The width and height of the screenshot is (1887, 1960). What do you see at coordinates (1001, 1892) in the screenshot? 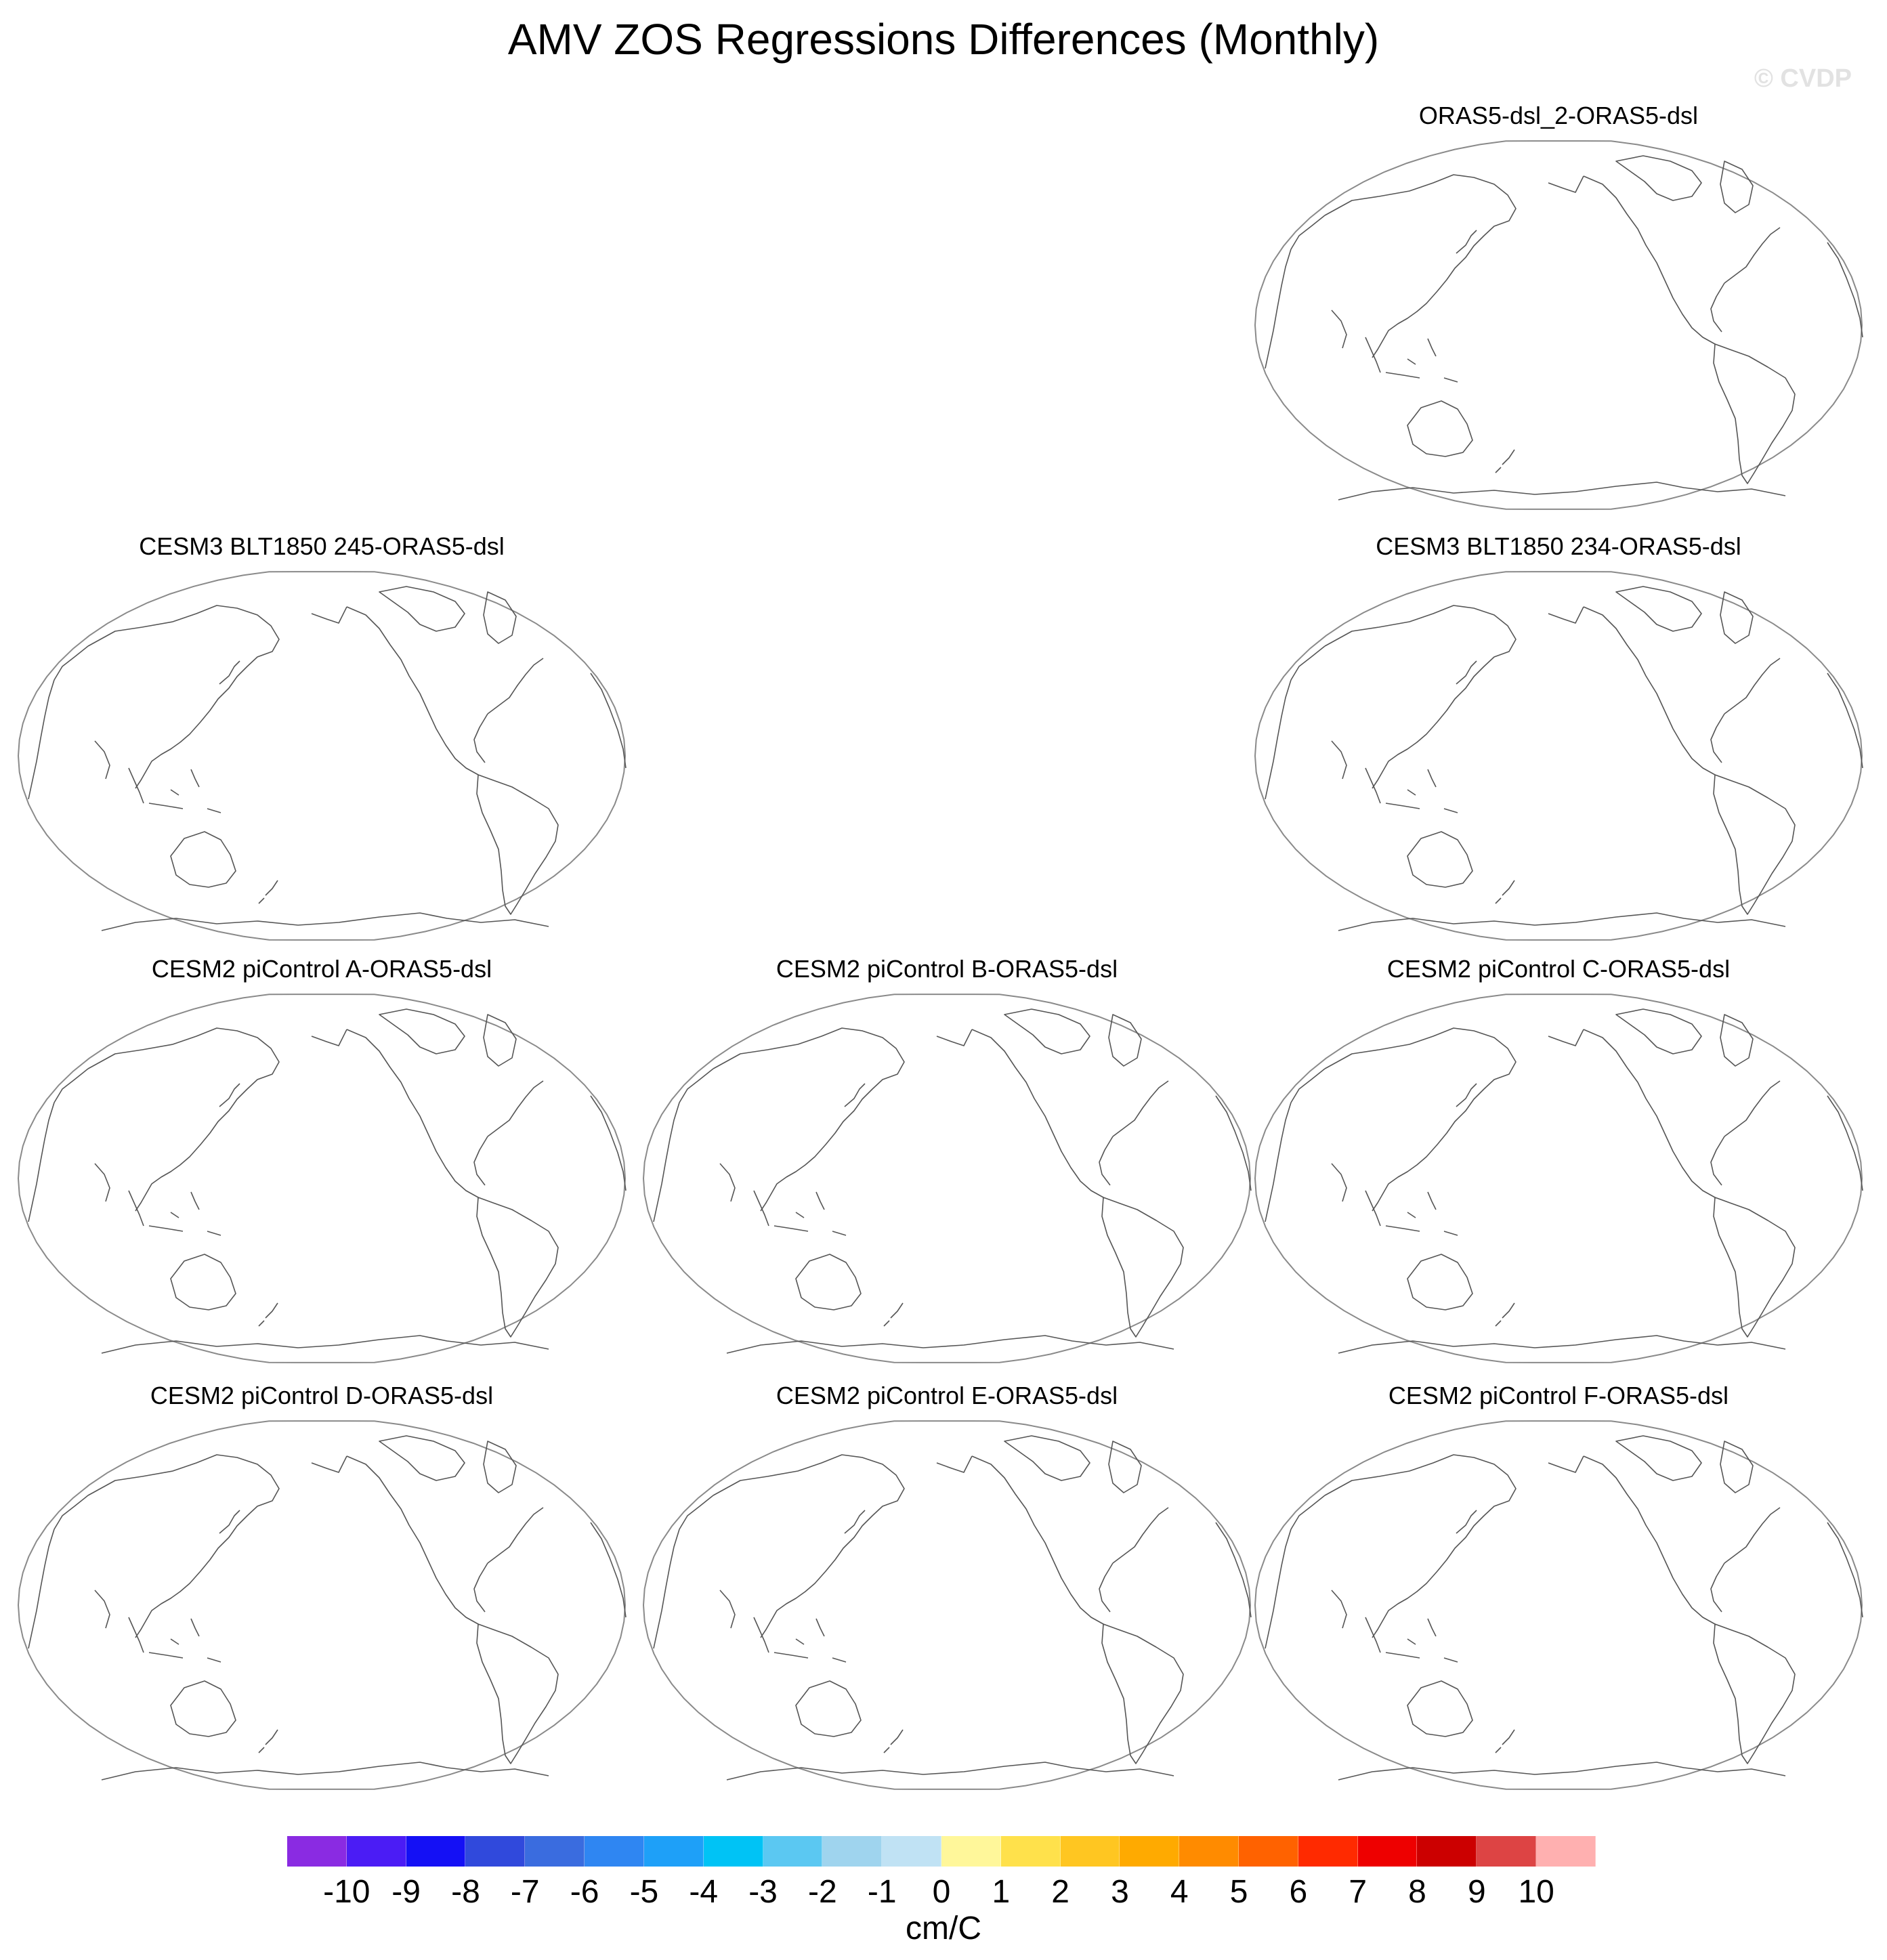
I see `colorbar-tick-label: 1` at bounding box center [1001, 1892].